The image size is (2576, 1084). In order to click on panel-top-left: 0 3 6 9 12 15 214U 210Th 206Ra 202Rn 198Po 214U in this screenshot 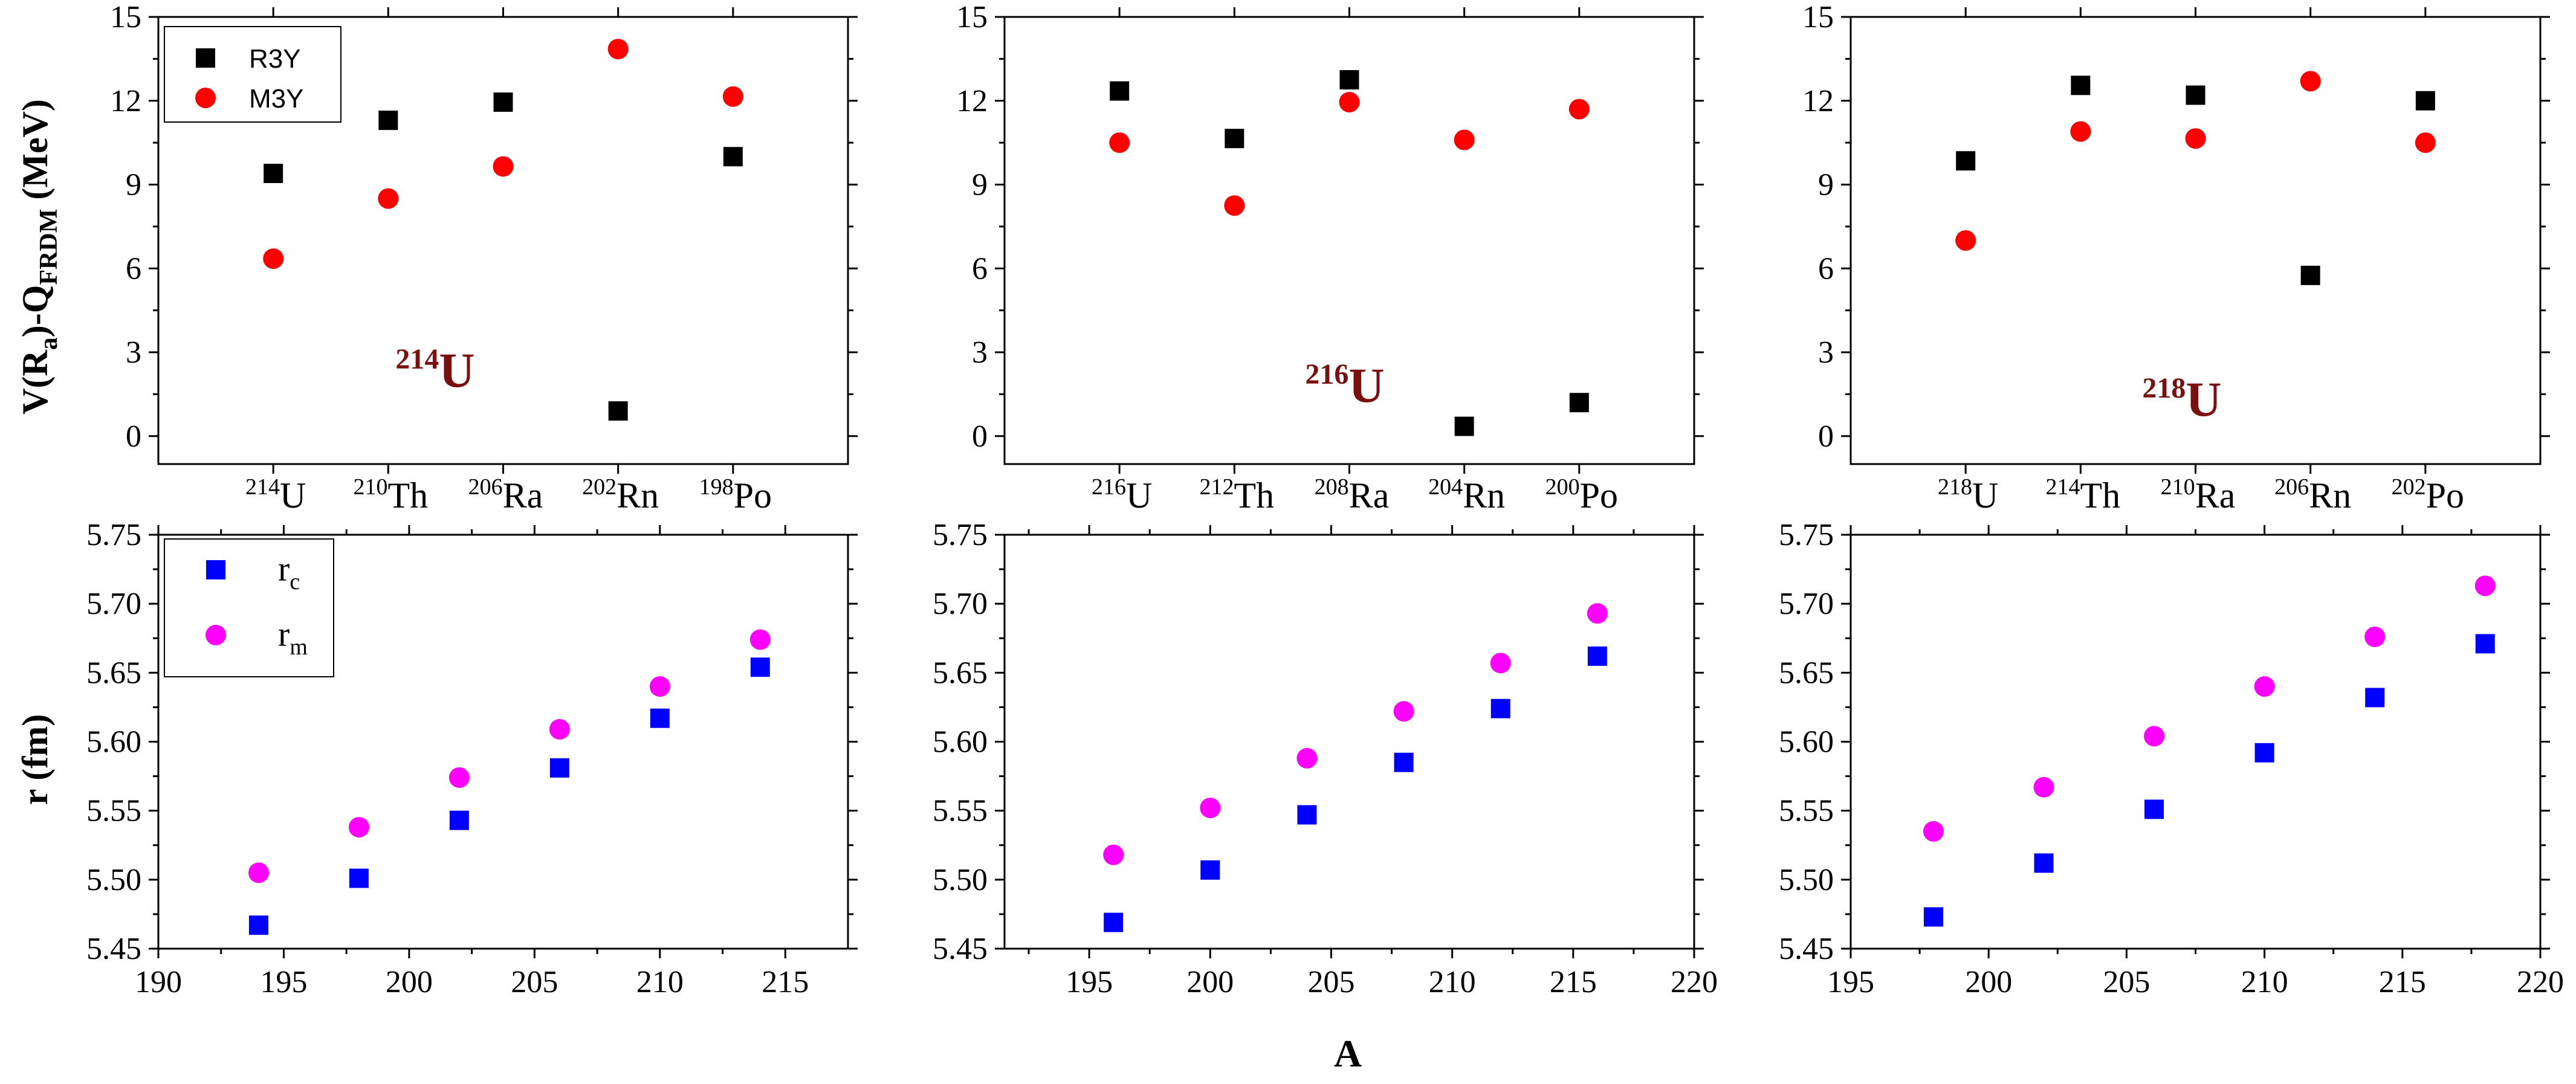, I will do `click(484, 257)`.